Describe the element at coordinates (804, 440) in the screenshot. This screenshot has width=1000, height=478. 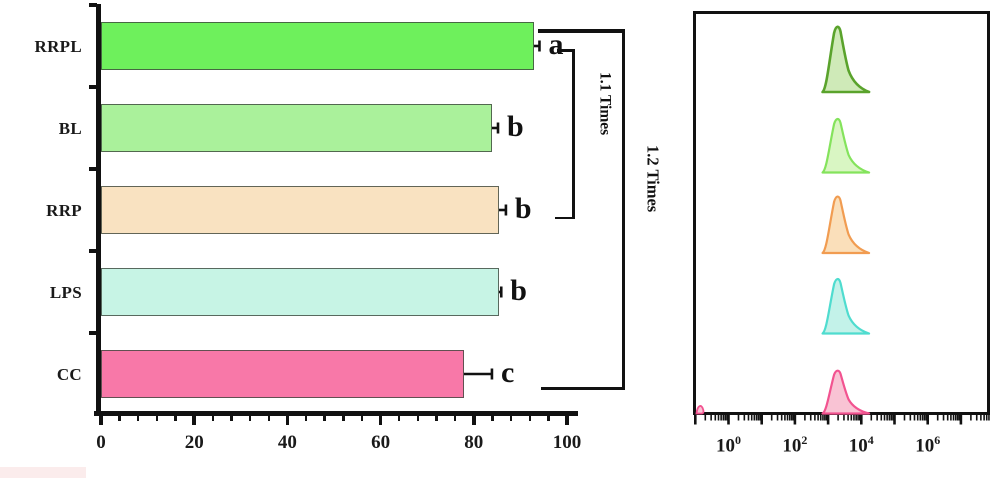
I see `log-label-exponent: 2` at that location.